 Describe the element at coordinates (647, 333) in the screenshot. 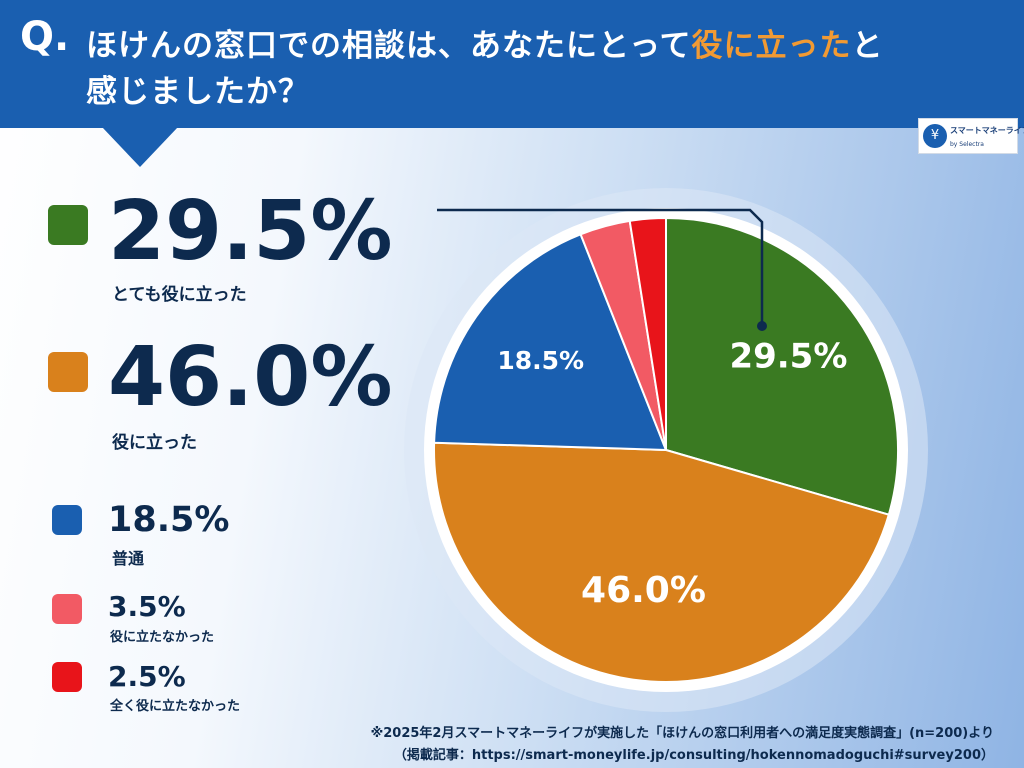

I see `pie-slice-not-at-all-helpful` at that location.